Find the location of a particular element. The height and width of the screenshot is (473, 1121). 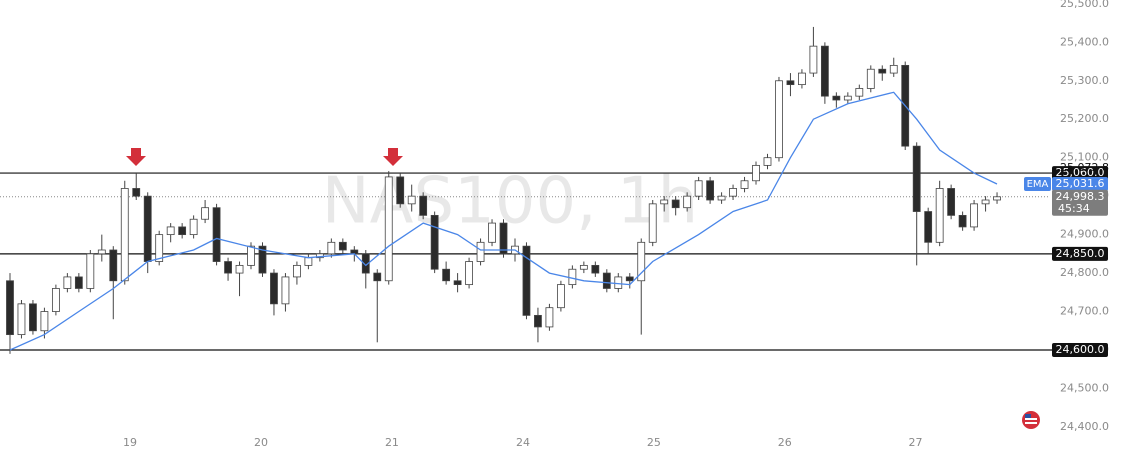

y-tick-label: 24,900.0 is located at coordinates (1084, 234).